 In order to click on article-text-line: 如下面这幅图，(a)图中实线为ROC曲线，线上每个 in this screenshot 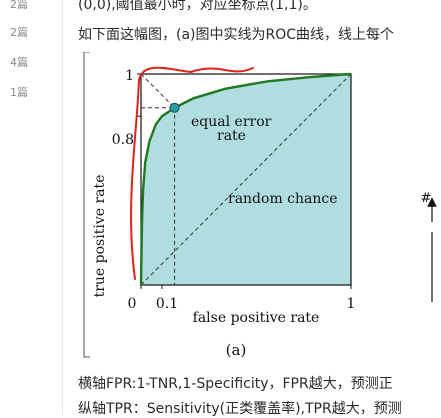, I will do `click(236, 35)`.